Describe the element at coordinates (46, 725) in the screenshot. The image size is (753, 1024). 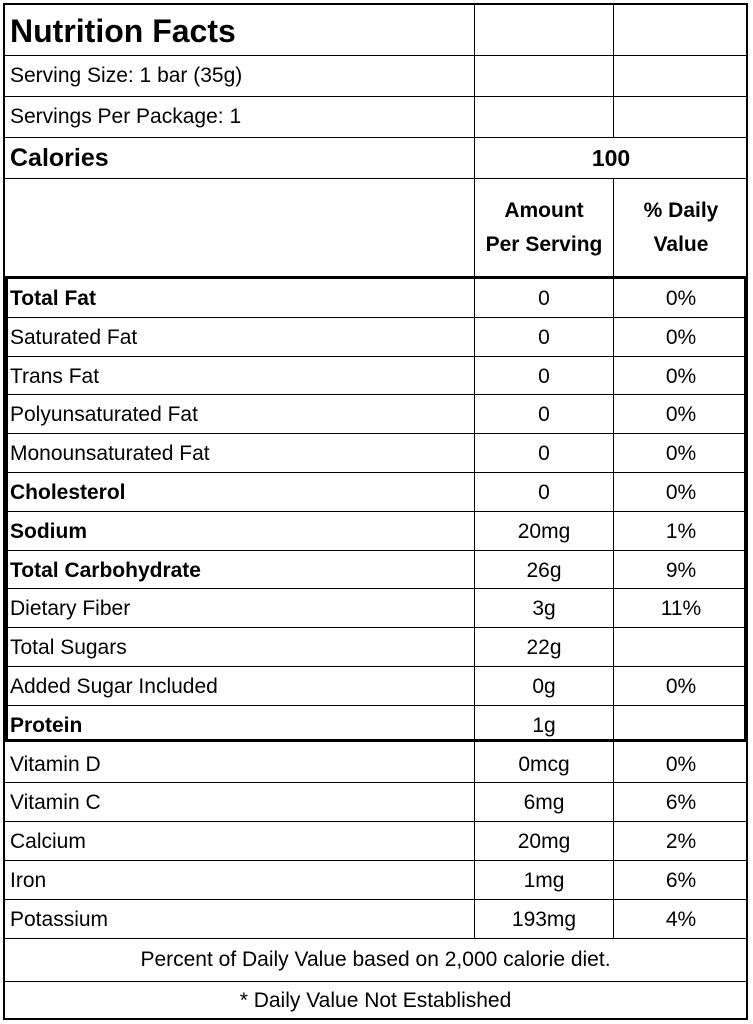
I see `nutrient-name: Protein` at that location.